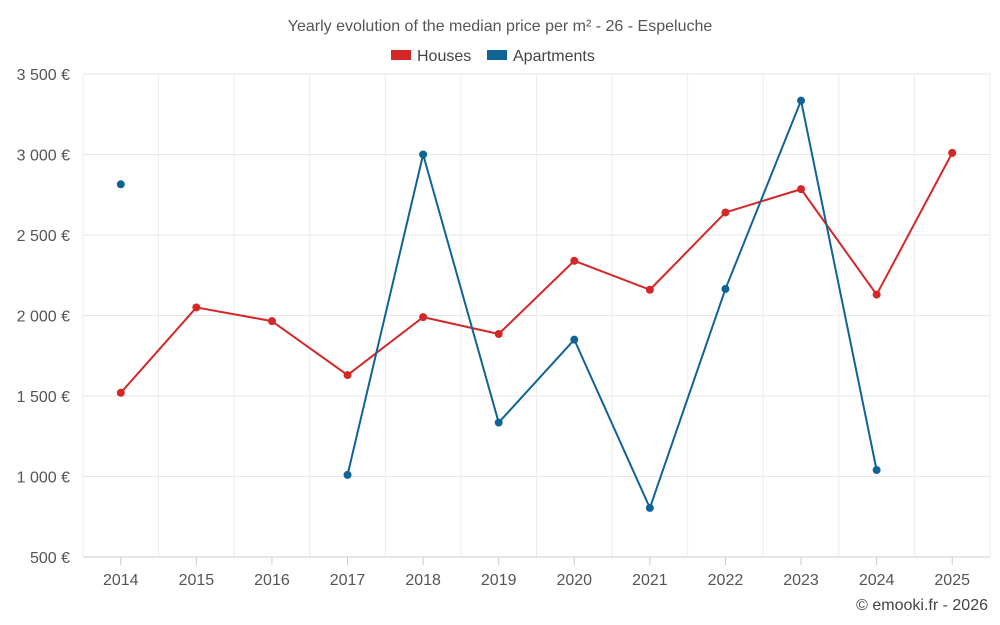  Describe the element at coordinates (801, 580) in the screenshot. I see `x-tick-label: 2023` at that location.